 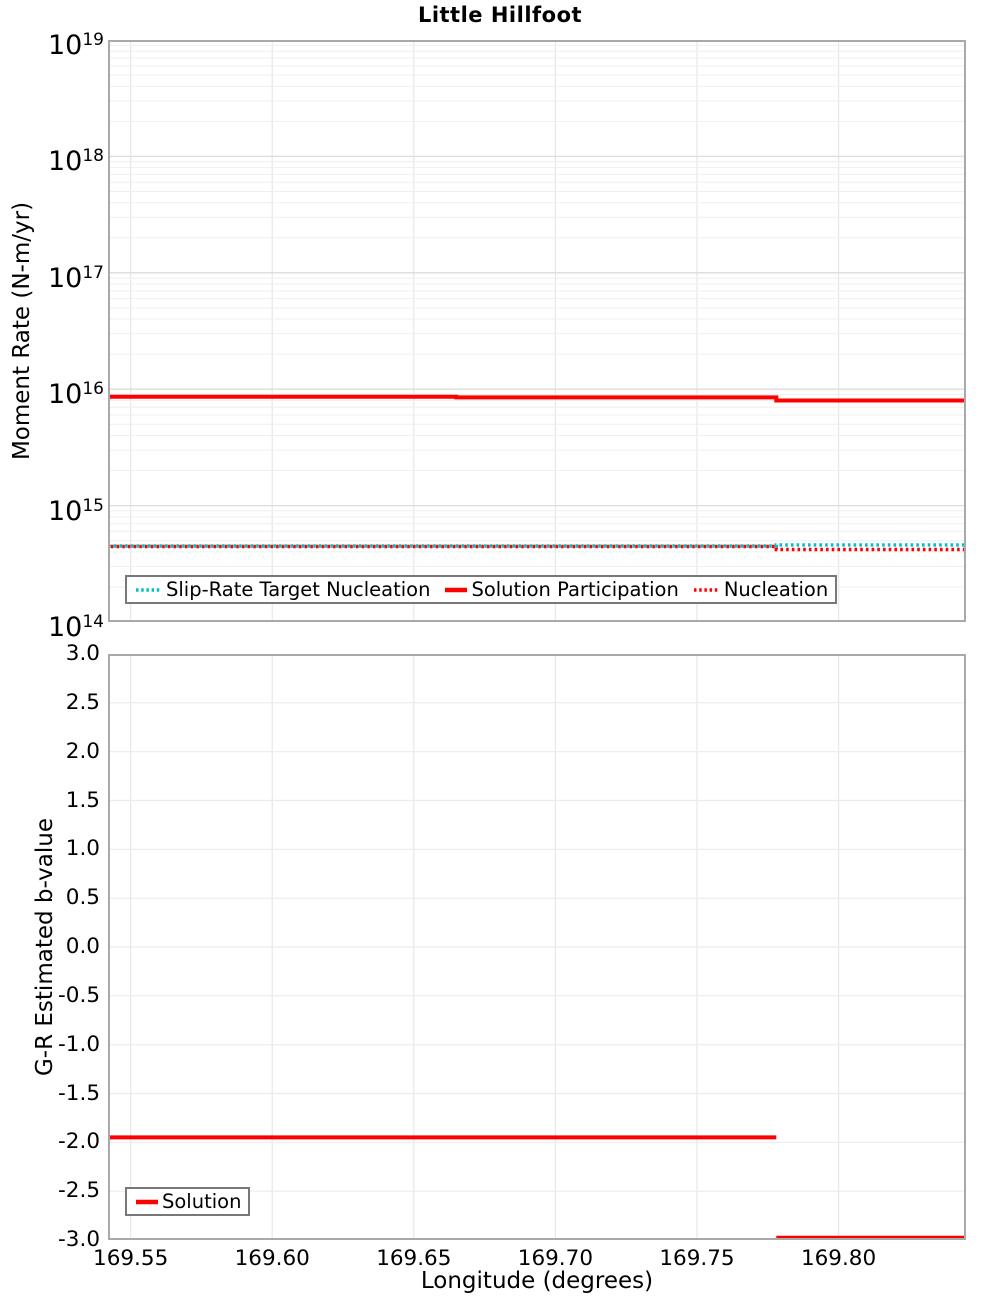 I want to click on series-line-nucleation, so click(x=537, y=548).